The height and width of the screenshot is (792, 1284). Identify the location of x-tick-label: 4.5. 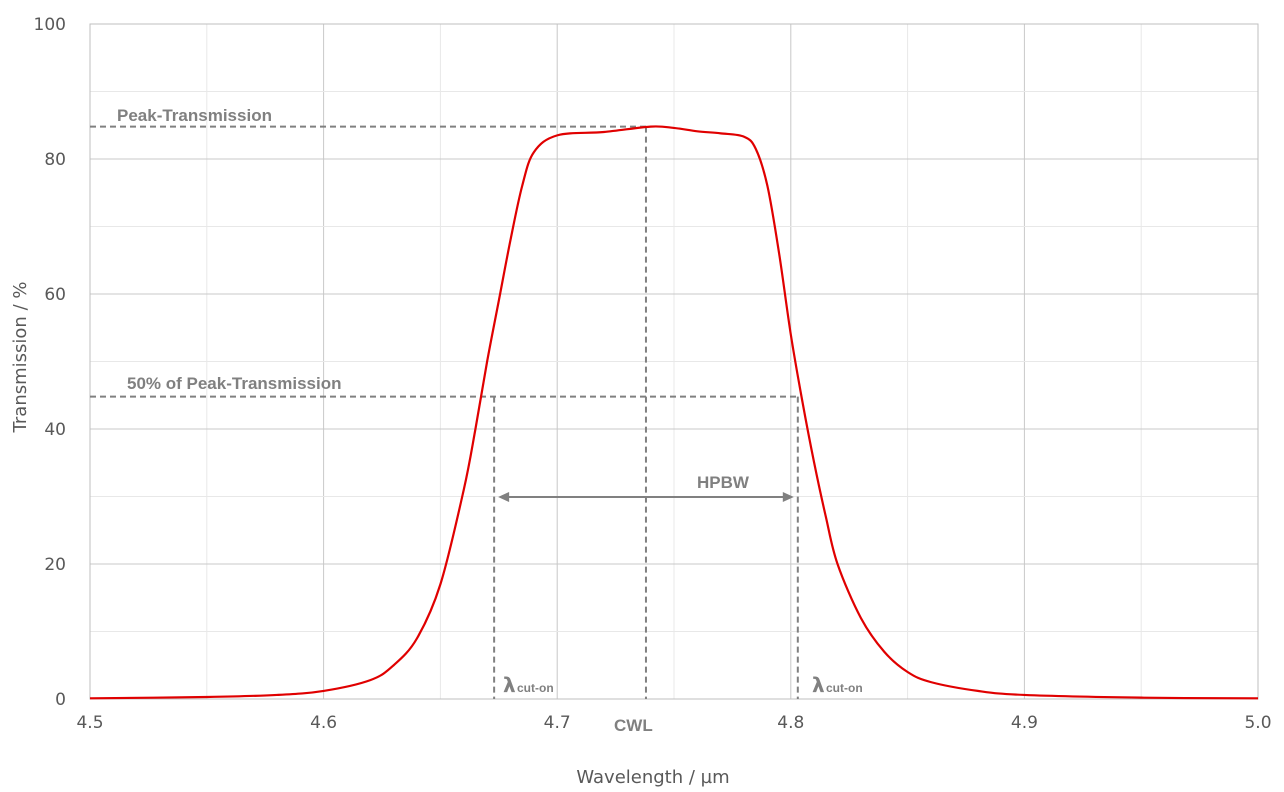
(89, 723).